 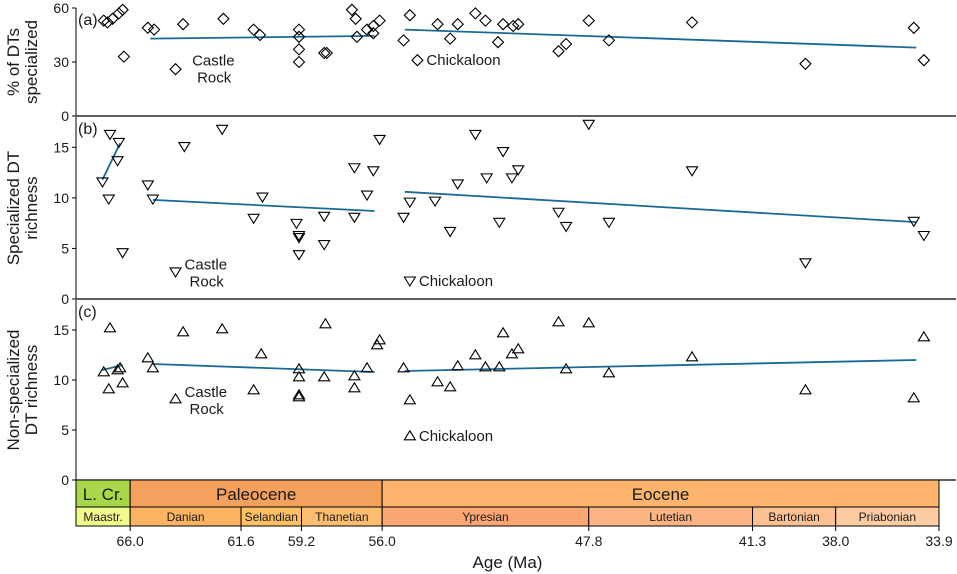 I want to click on annotation-line: Chickaloon, so click(x=463, y=60).